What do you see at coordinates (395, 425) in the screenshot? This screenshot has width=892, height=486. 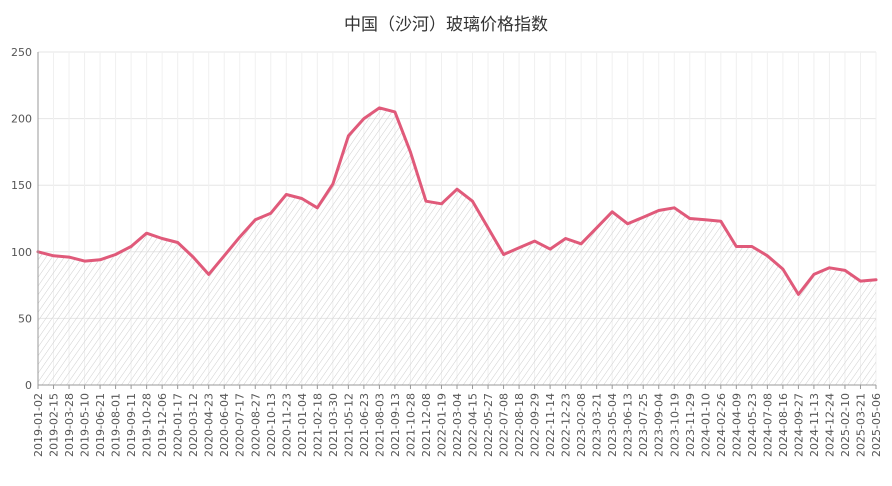 I see `x-tick-label: 2021-09-13` at bounding box center [395, 425].